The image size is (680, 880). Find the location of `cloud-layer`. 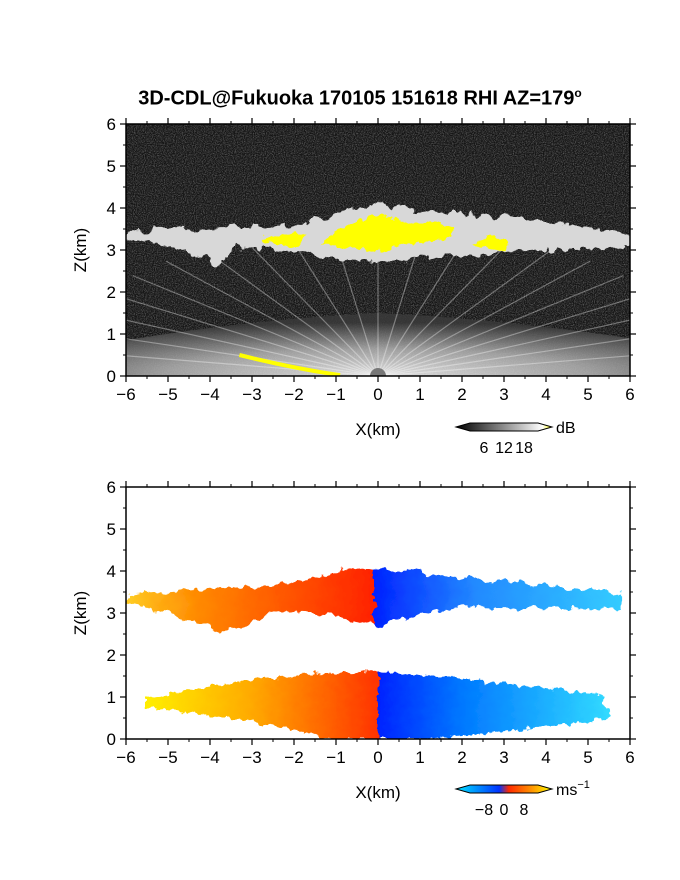

cloud-layer is located at coordinates (374, 599).